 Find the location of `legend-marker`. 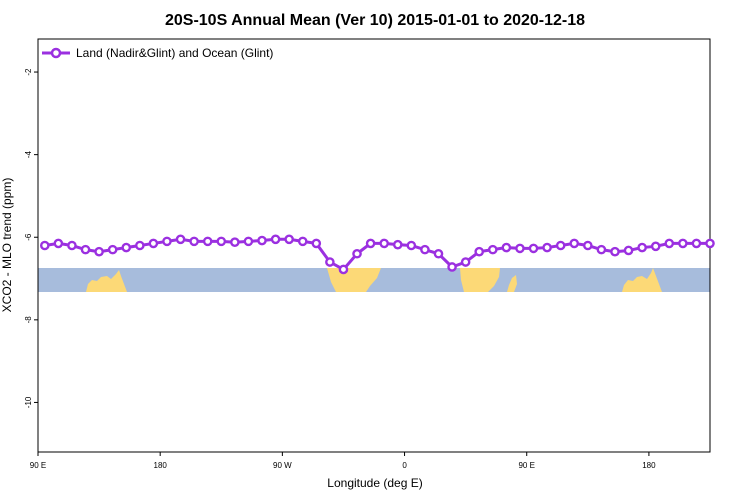

legend-marker is located at coordinates (56, 53).